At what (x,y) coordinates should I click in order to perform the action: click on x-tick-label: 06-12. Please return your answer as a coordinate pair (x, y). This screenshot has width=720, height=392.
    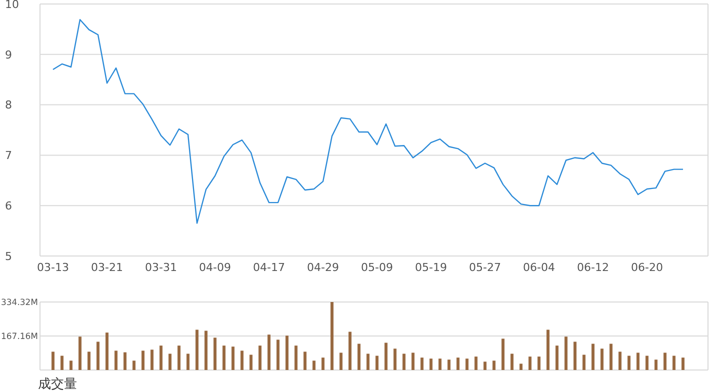
    Looking at the image, I should click on (593, 267).